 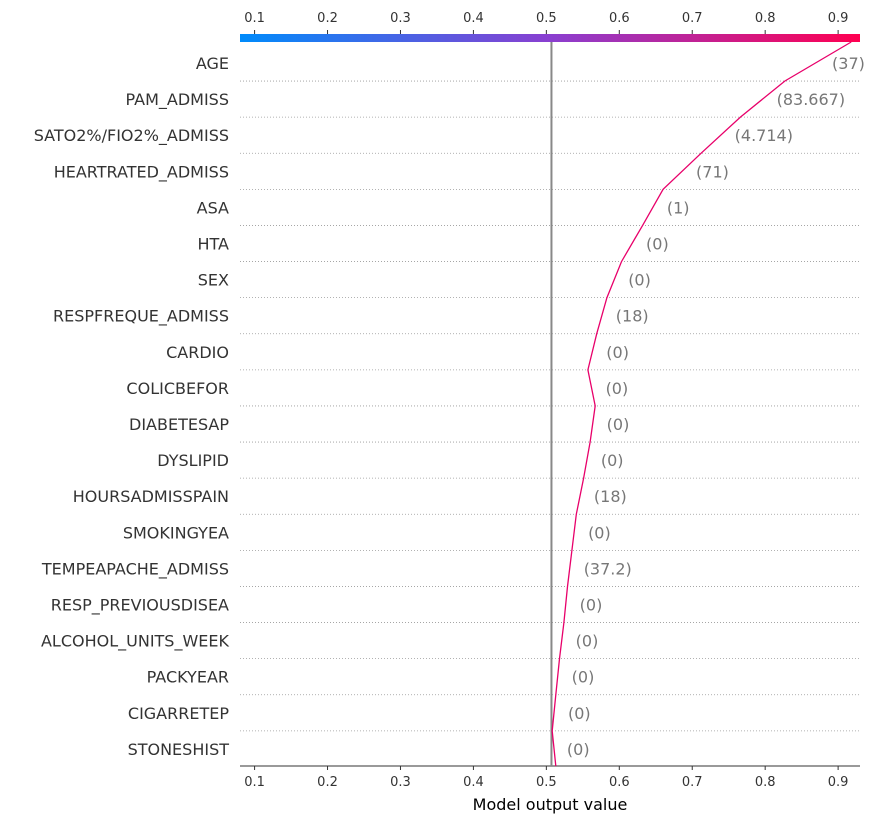 What do you see at coordinates (177, 388) in the screenshot?
I see `feature-name: COLICBEFOR` at bounding box center [177, 388].